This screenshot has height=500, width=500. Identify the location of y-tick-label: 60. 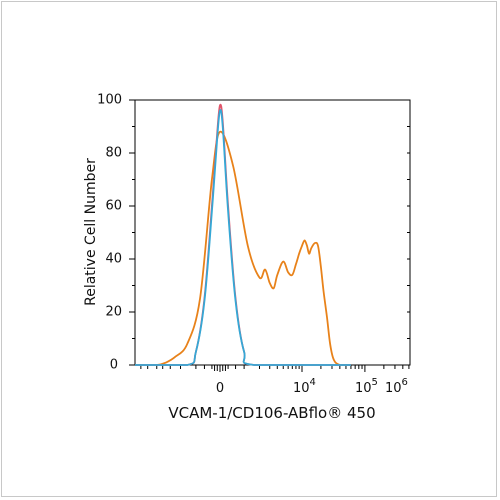
(113, 206).